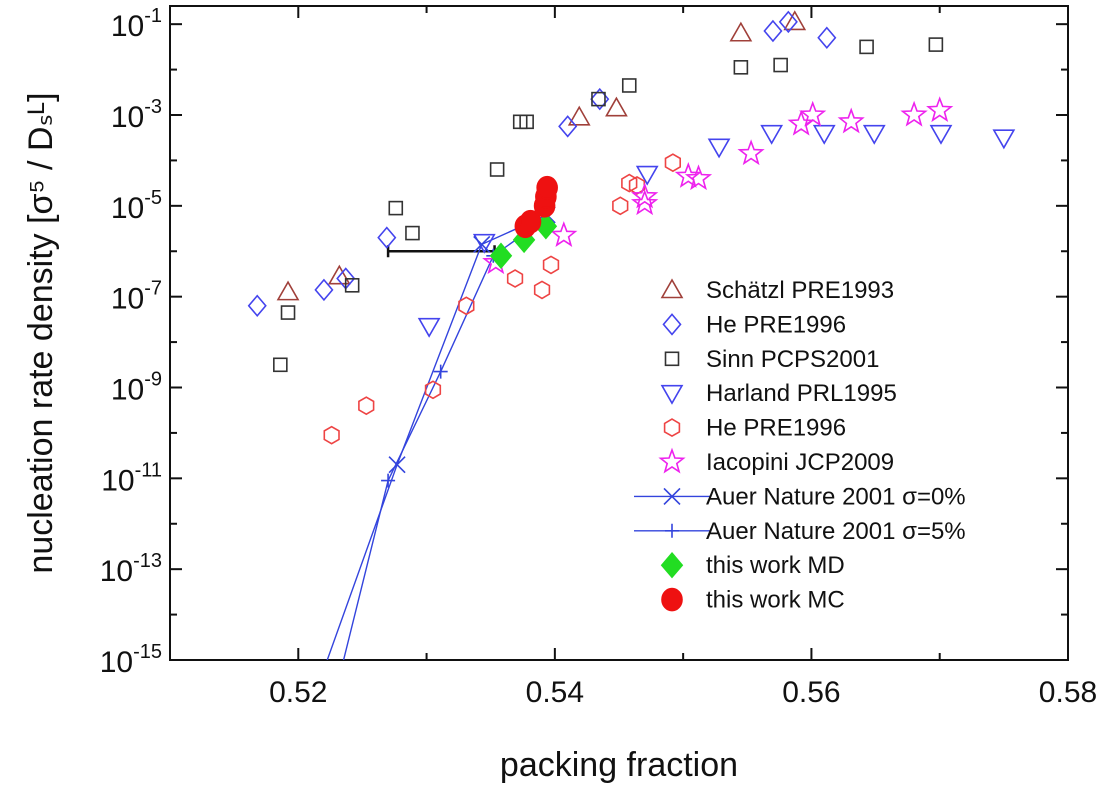  Describe the element at coordinates (811, 692) in the screenshot. I see `x-tick-label: 0.56` at that location.